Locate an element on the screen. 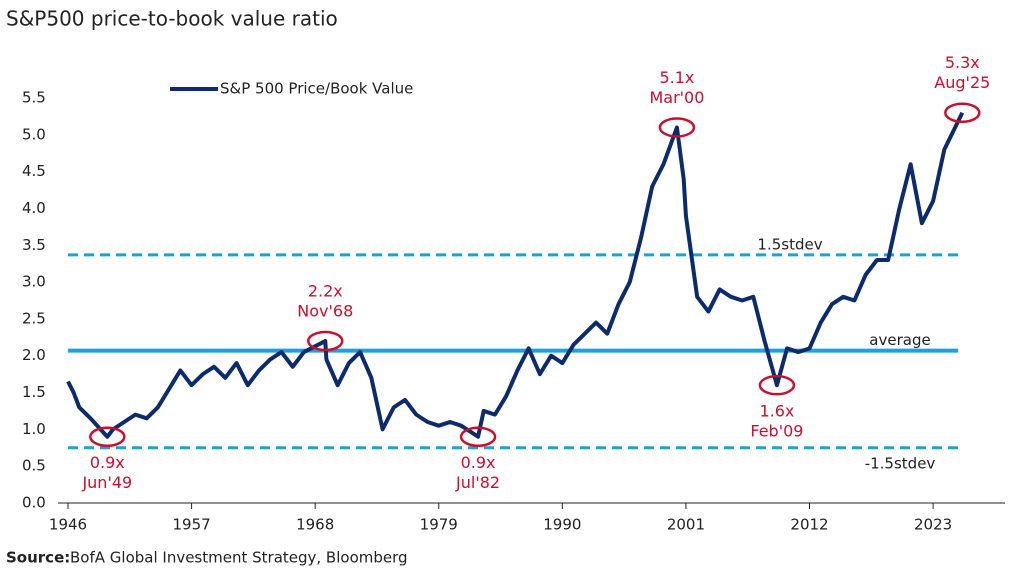 This screenshot has width=1020, height=570. source-label: Source: is located at coordinates (38, 558).